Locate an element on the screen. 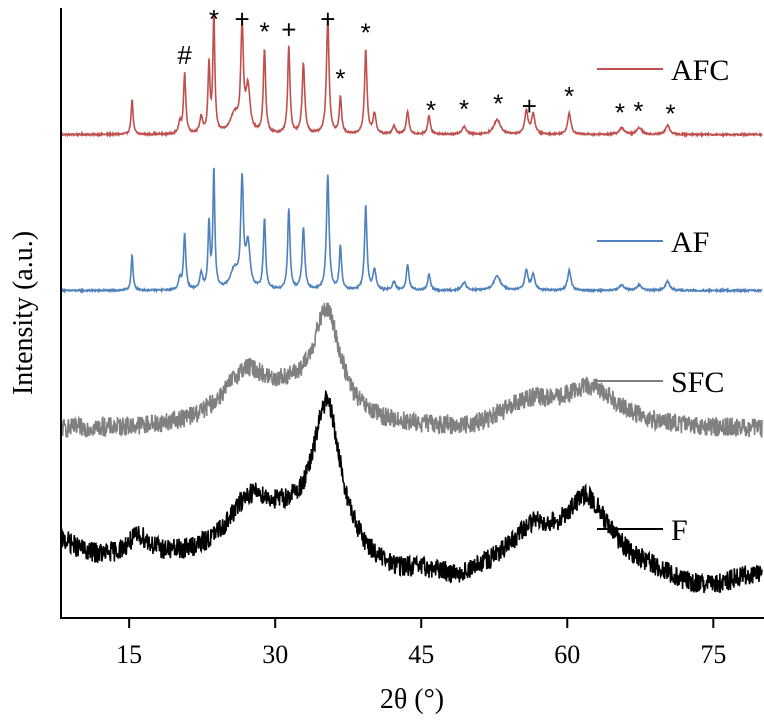  legend-label-af: AF is located at coordinates (690, 242).